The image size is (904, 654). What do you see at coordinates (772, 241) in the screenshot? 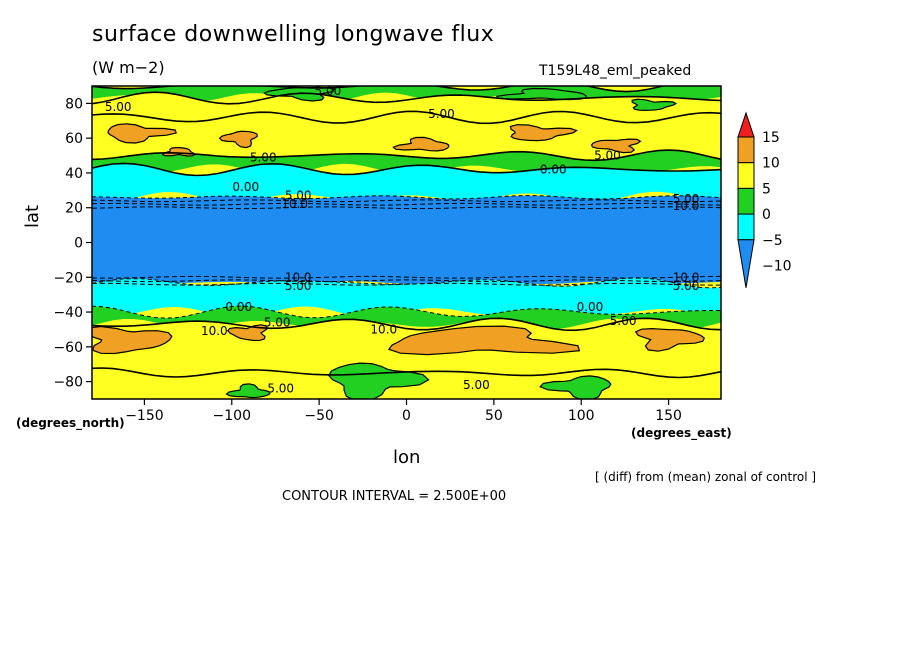
I see `colorbar-label: −5` at bounding box center [772, 241].